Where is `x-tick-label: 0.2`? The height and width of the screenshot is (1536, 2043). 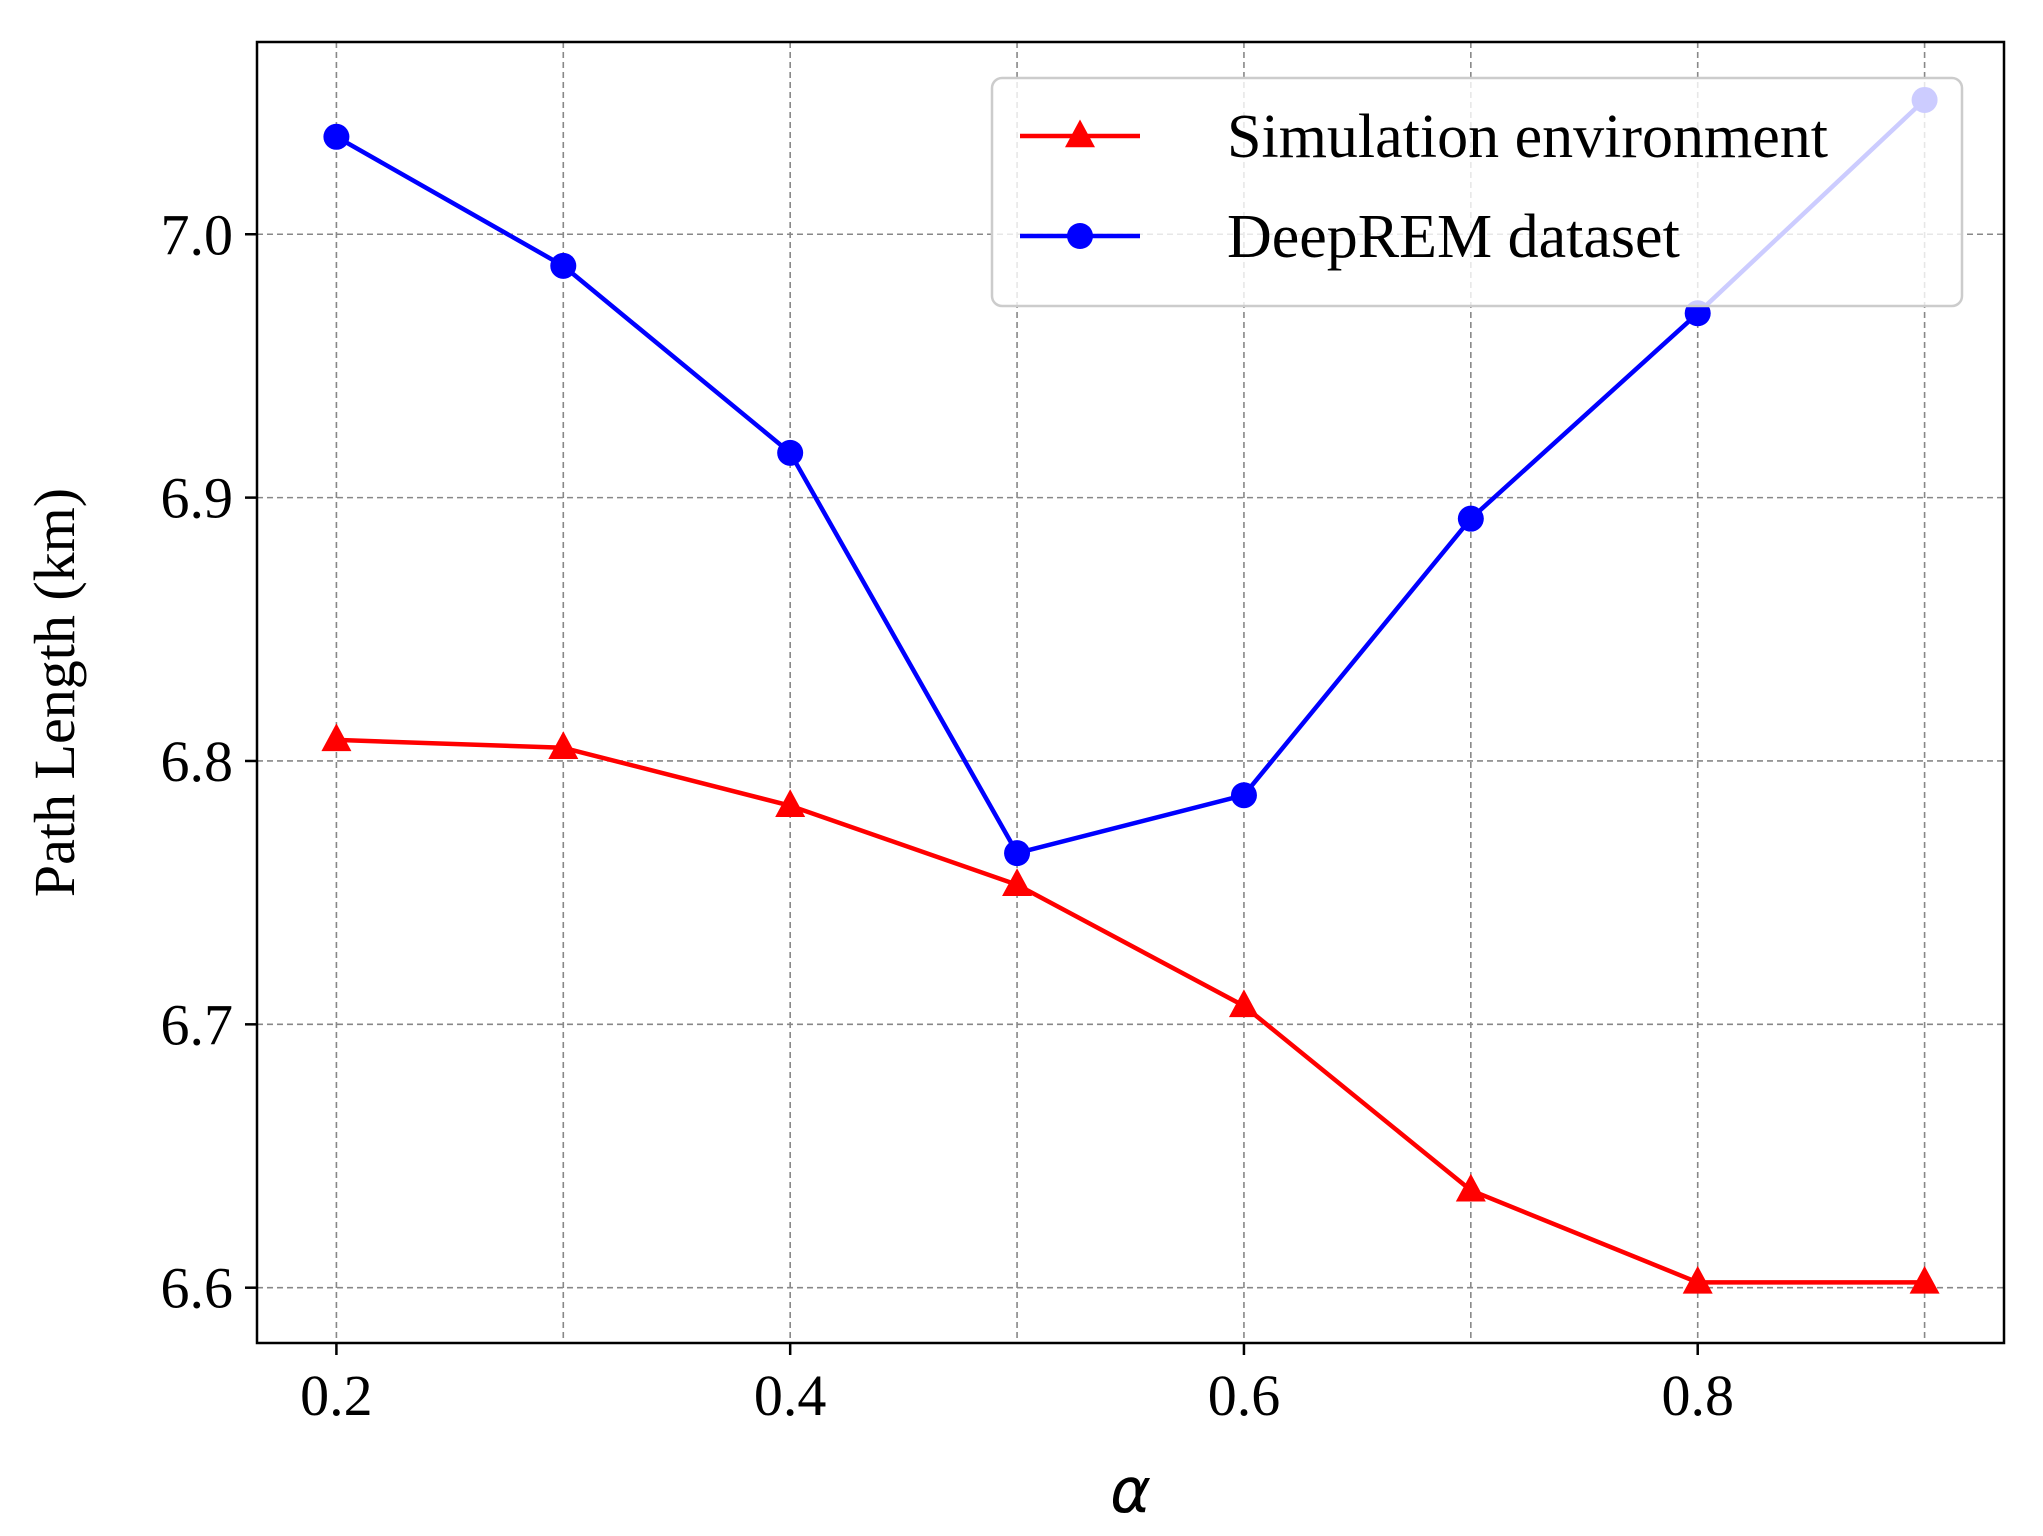 x-tick-label: 0.2 is located at coordinates (336, 1395).